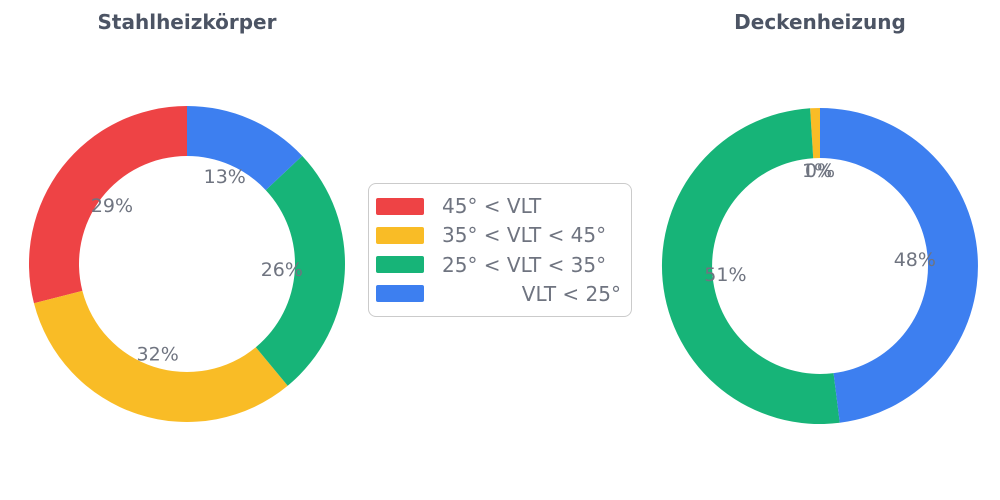 Image resolution: width=1000 pixels, height=500 pixels. What do you see at coordinates (225, 177) in the screenshot?
I see `percent-label: 13%` at bounding box center [225, 177].